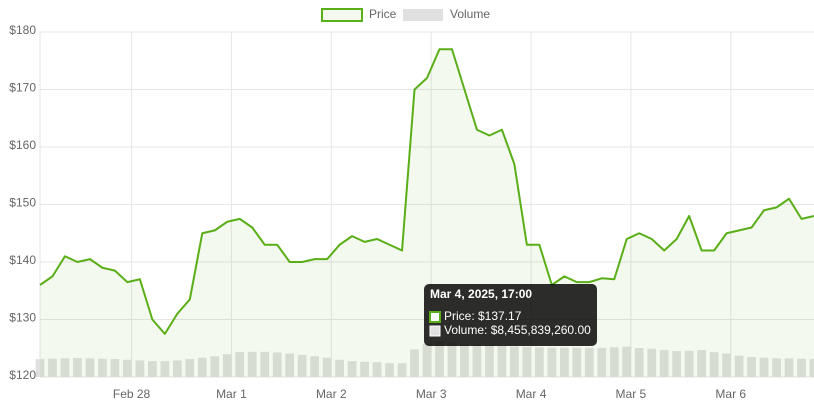 This screenshot has width=814, height=407. Describe the element at coordinates (22, 203) in the screenshot. I see `y-tick-label: $150` at that location.